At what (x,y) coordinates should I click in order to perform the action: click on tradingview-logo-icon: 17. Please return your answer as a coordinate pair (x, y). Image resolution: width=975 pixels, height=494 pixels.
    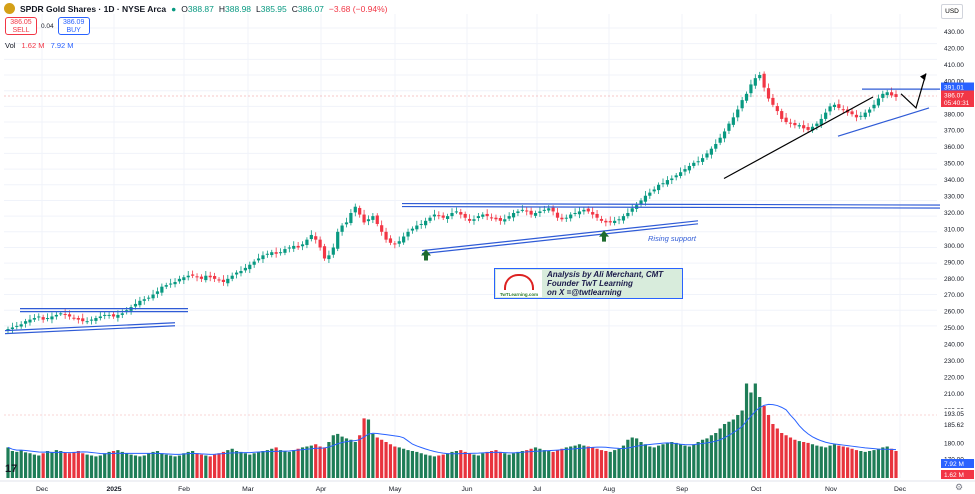
    Looking at the image, I should click on (11, 469).